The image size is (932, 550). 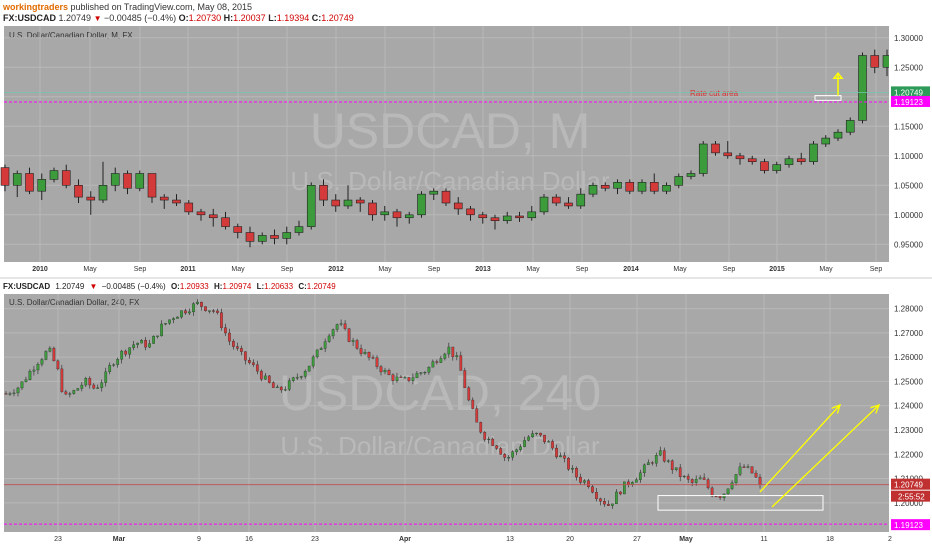 I want to click on monthly-price-axis, so click(x=910, y=144).